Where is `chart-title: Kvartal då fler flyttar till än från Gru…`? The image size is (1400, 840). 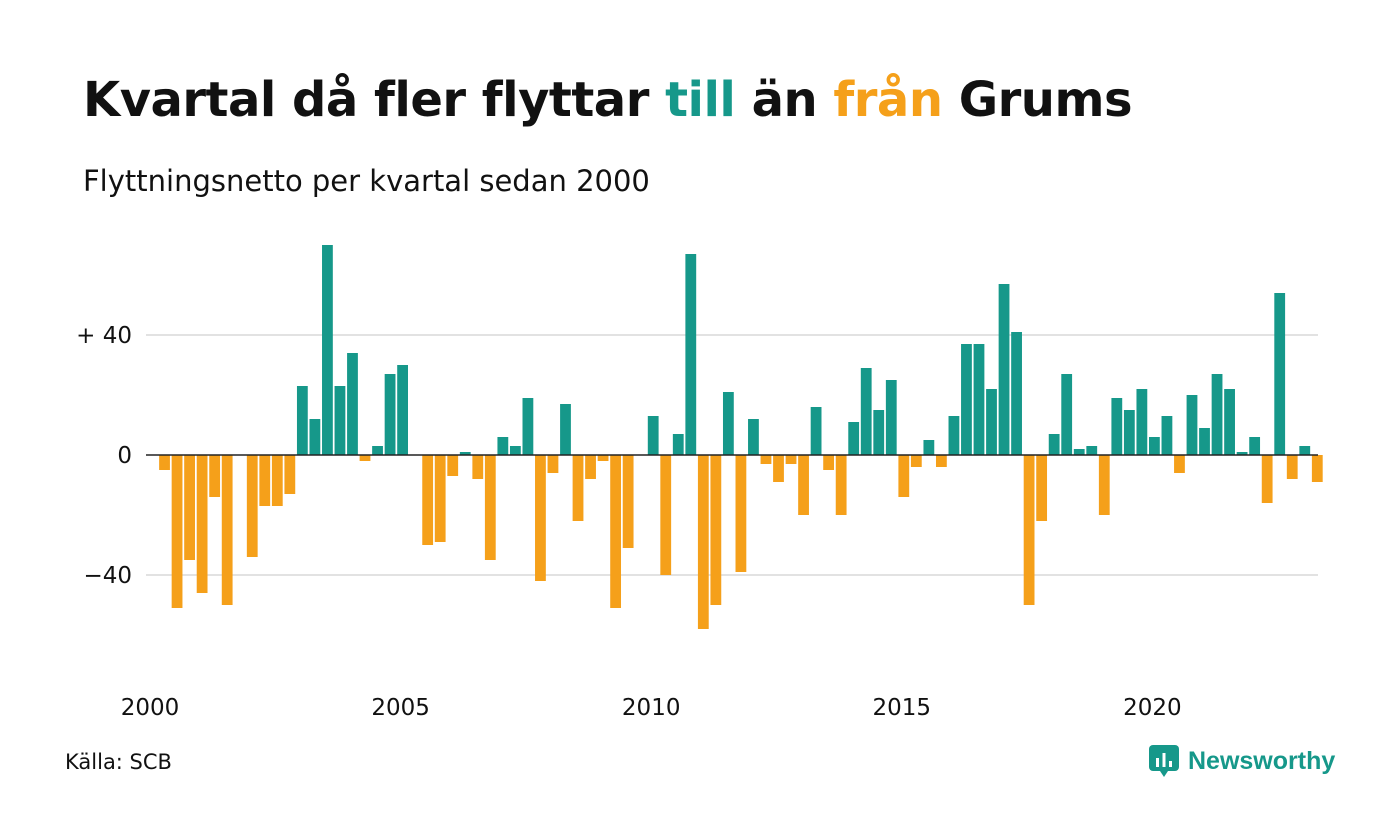 chart-title: Kvartal då fler flyttar till än från Gru… is located at coordinates (608, 100).